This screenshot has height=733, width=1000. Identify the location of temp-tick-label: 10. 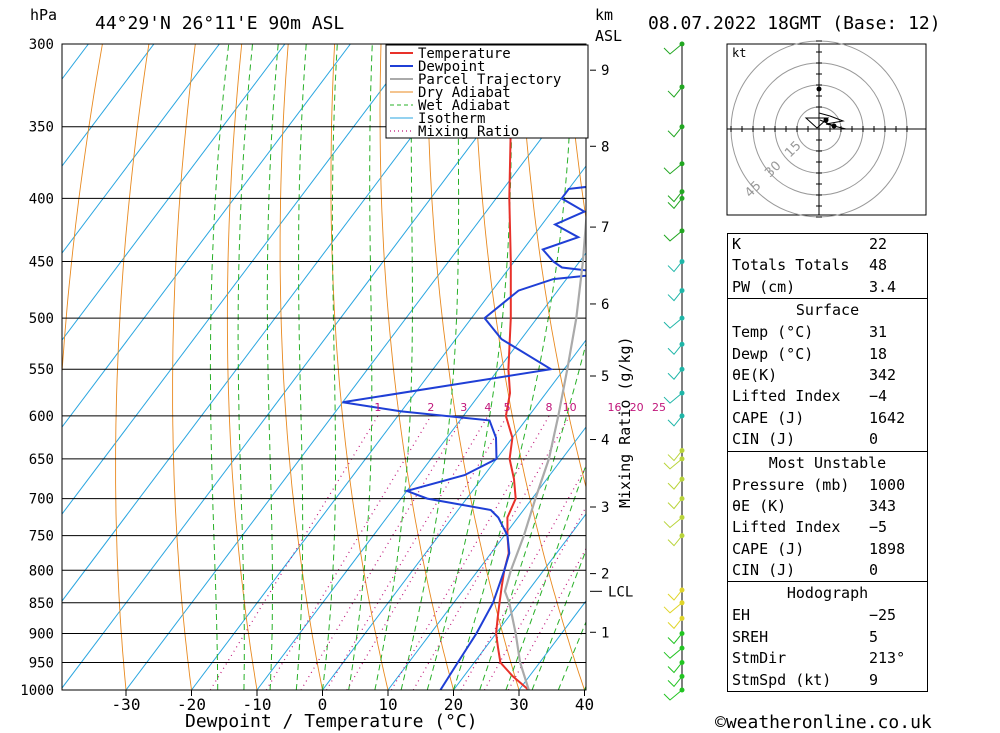
(387, 704).